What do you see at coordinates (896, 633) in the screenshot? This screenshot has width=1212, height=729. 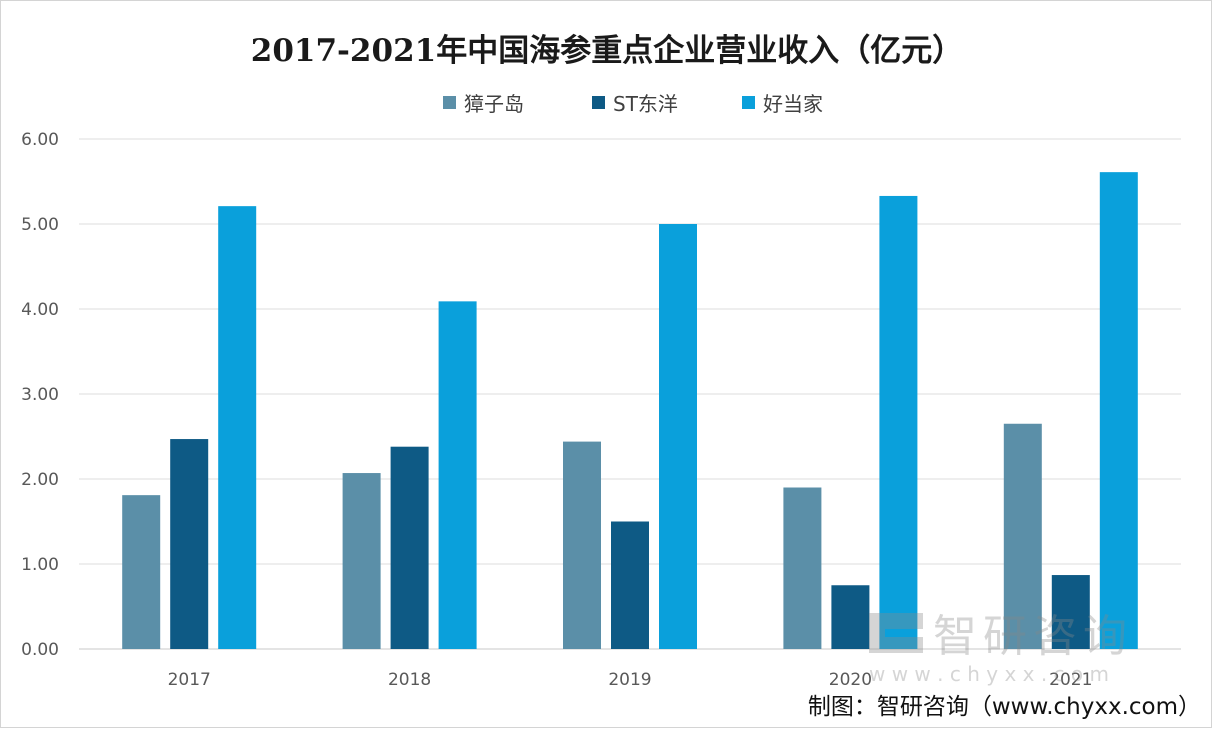 I see `watermark-logo-icon` at bounding box center [896, 633].